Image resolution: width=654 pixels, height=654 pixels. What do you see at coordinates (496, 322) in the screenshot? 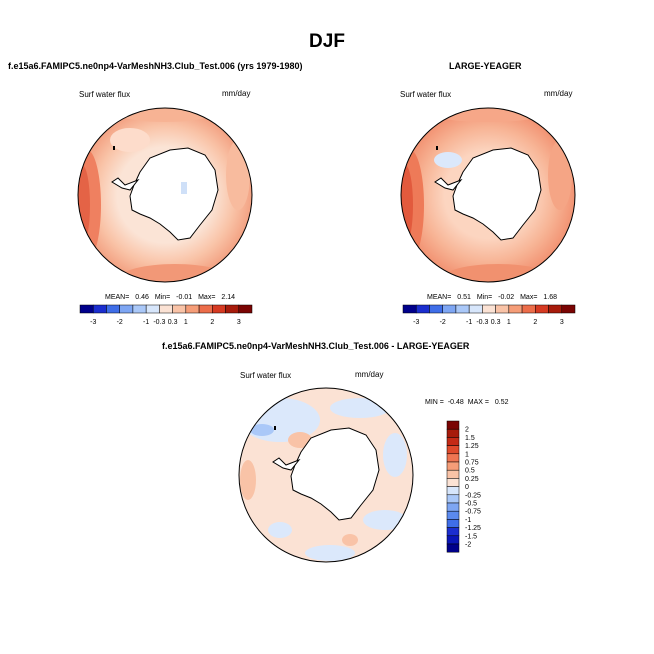
I see `colorbar-b-tick-label: 0.3` at bounding box center [496, 322].